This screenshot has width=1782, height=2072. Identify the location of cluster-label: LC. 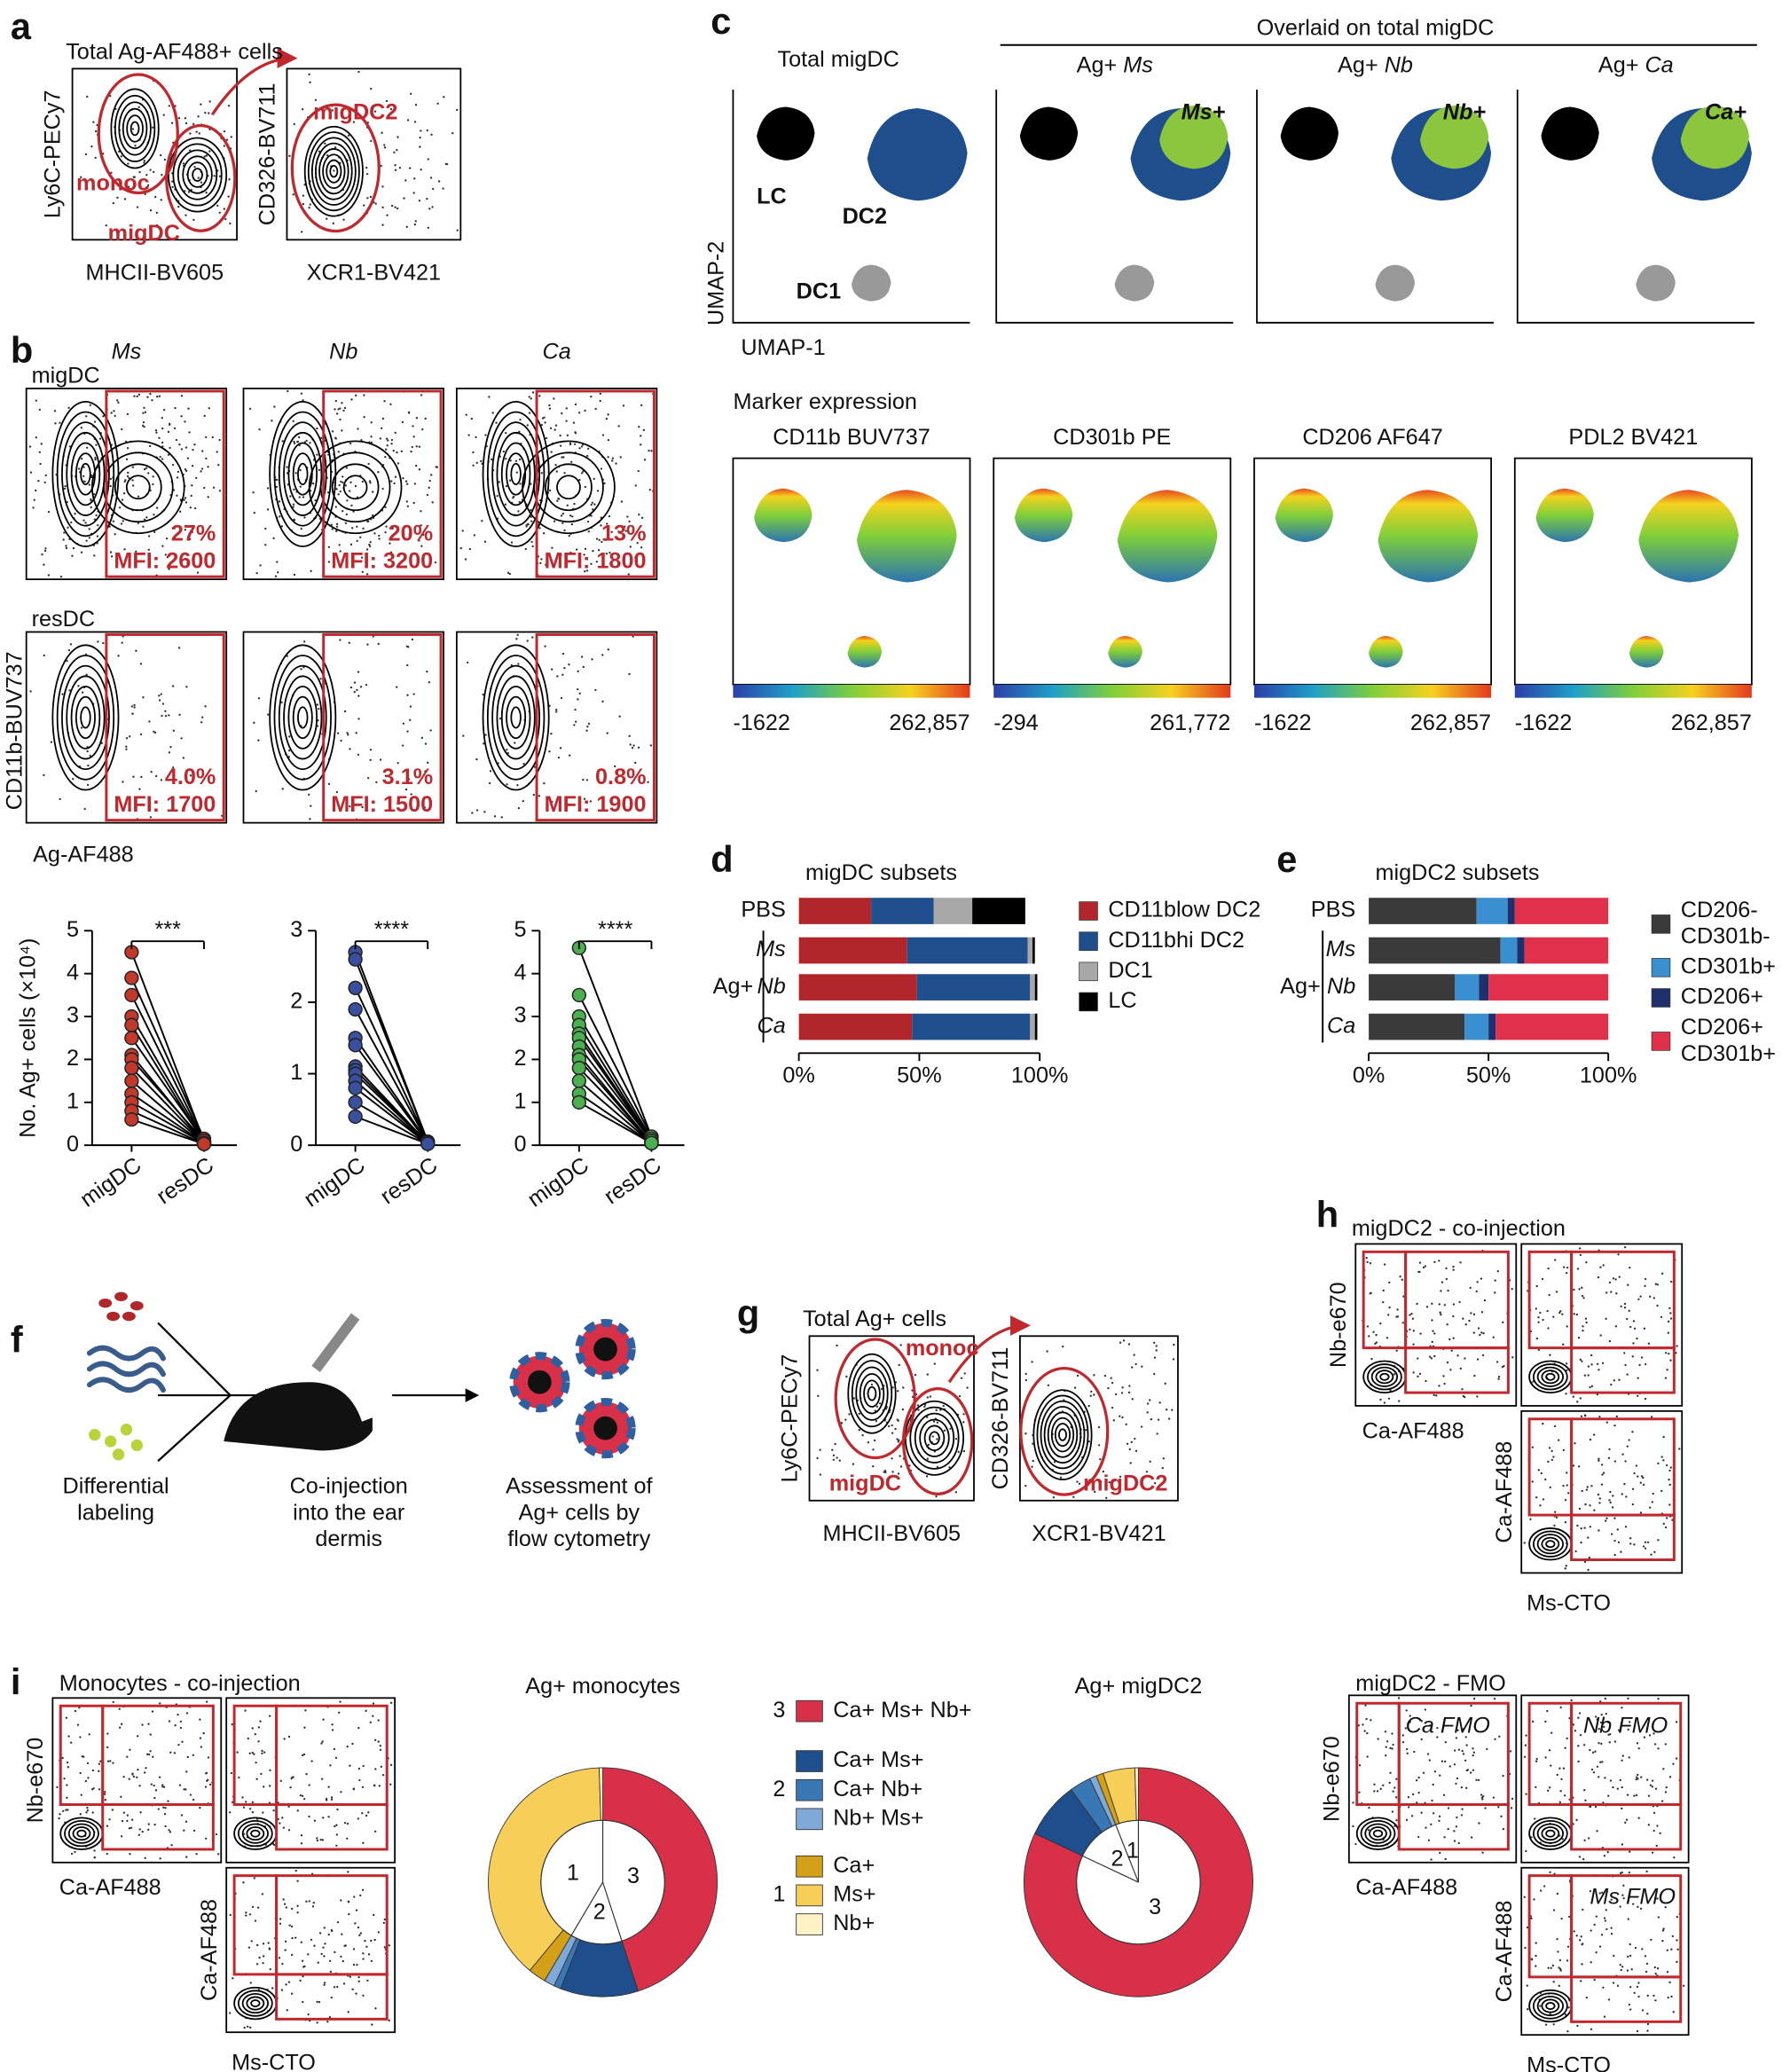
(772, 196).